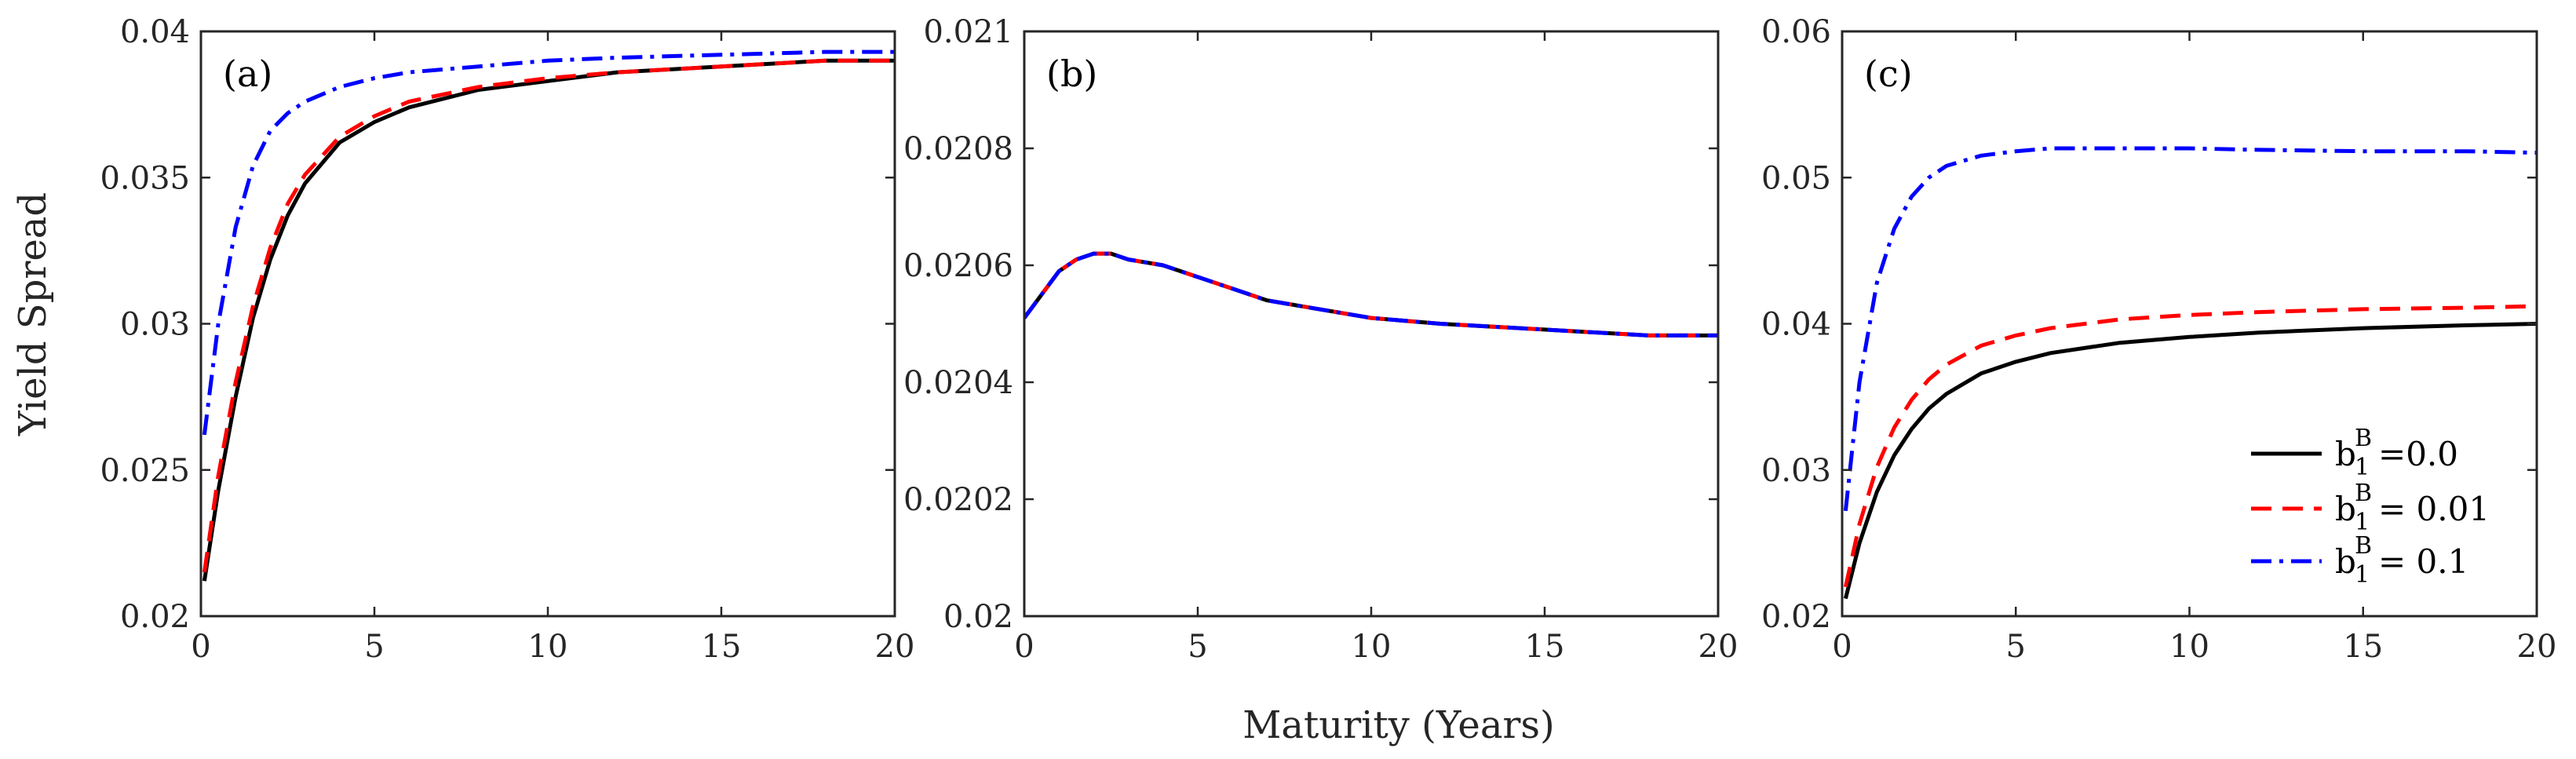 Image resolution: width=2576 pixels, height=759 pixels. Describe the element at coordinates (2423, 562) in the screenshot. I see `legend-label-value-3: = 0.1` at that location.